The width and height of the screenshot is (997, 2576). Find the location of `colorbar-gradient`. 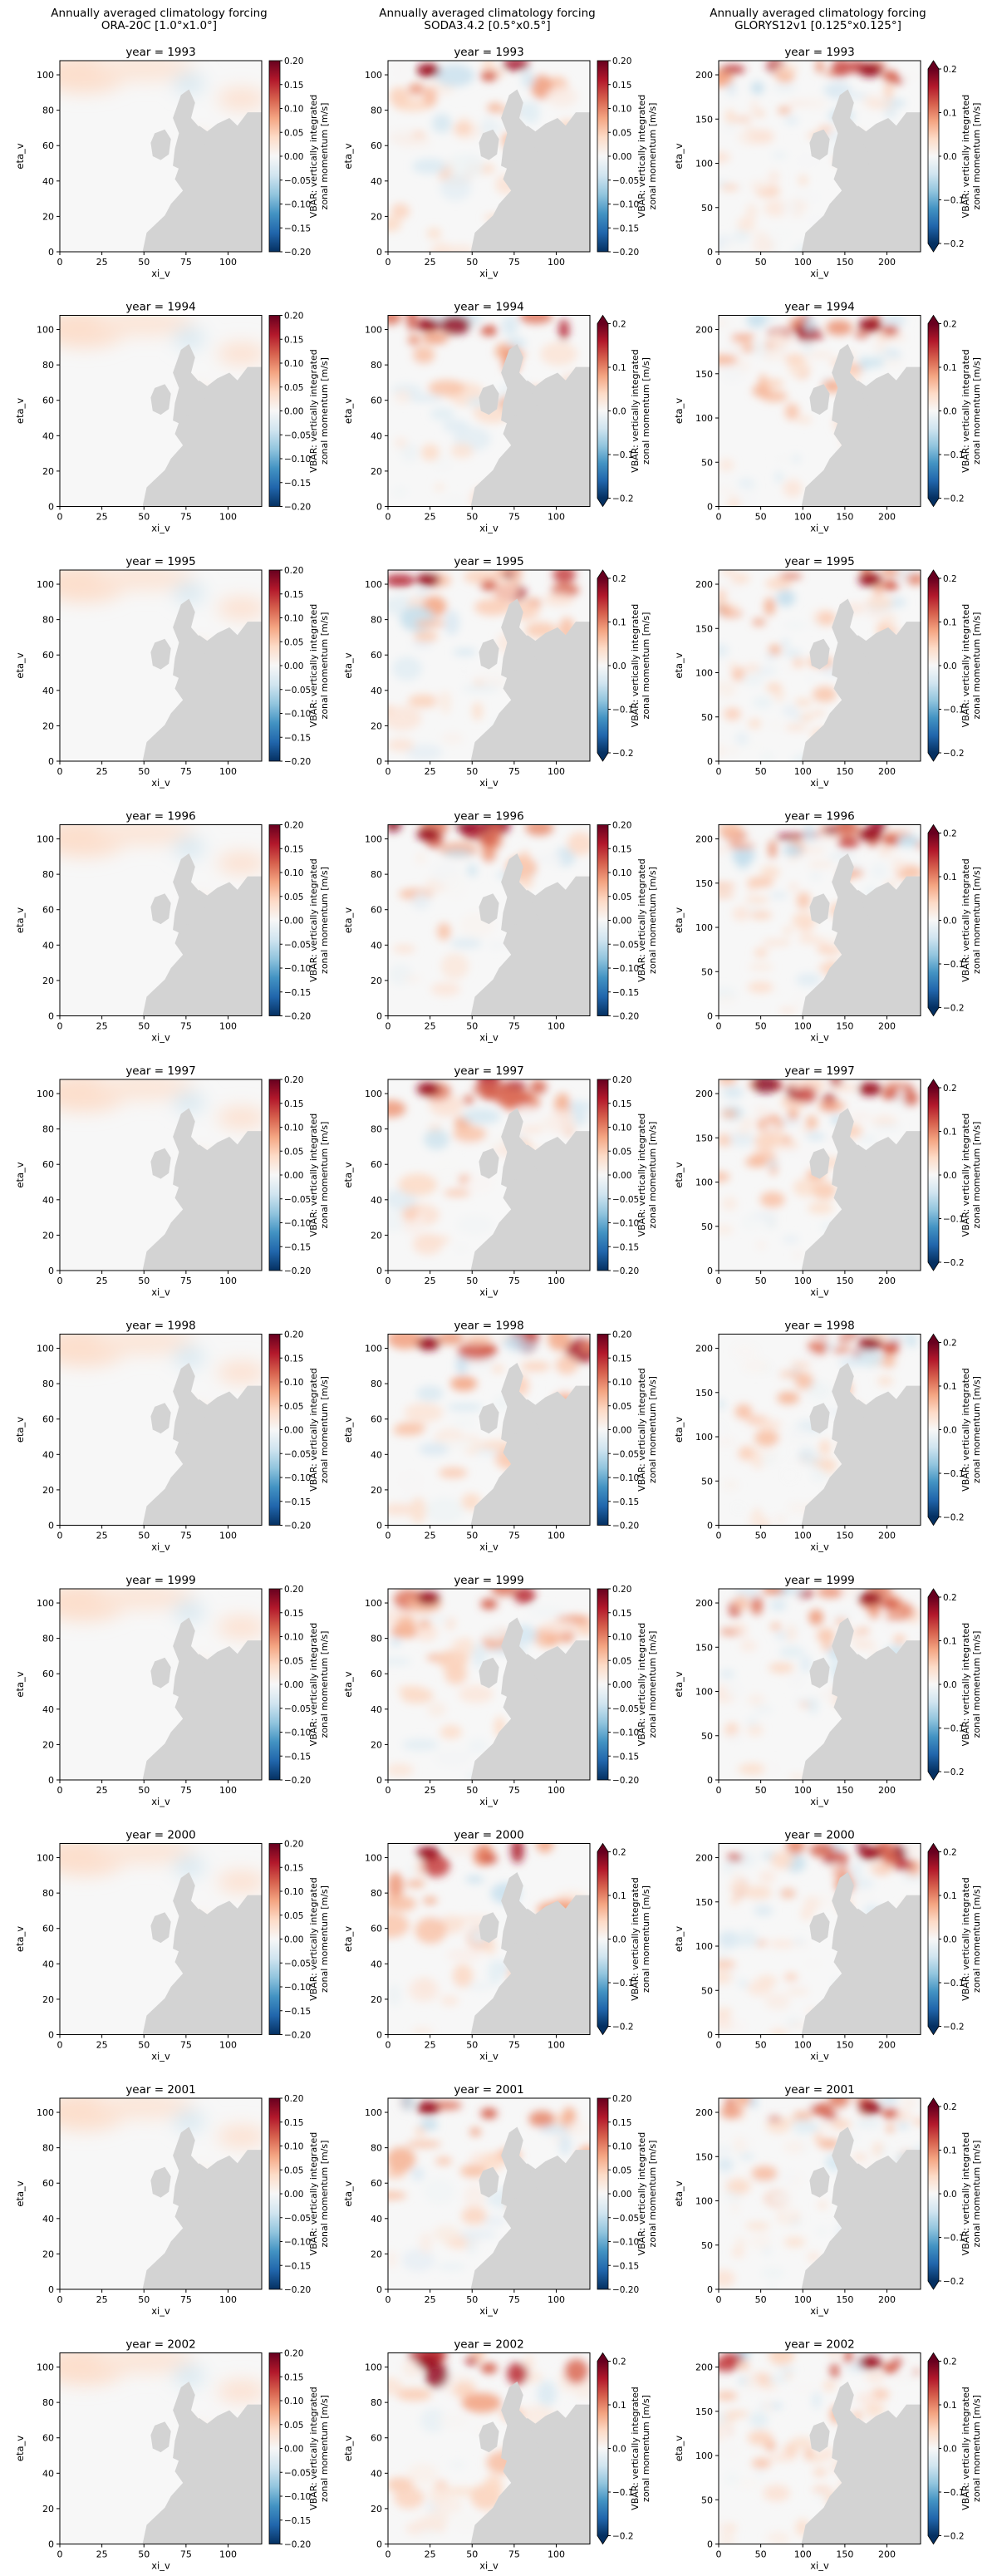

colorbar-gradient is located at coordinates (934, 921).